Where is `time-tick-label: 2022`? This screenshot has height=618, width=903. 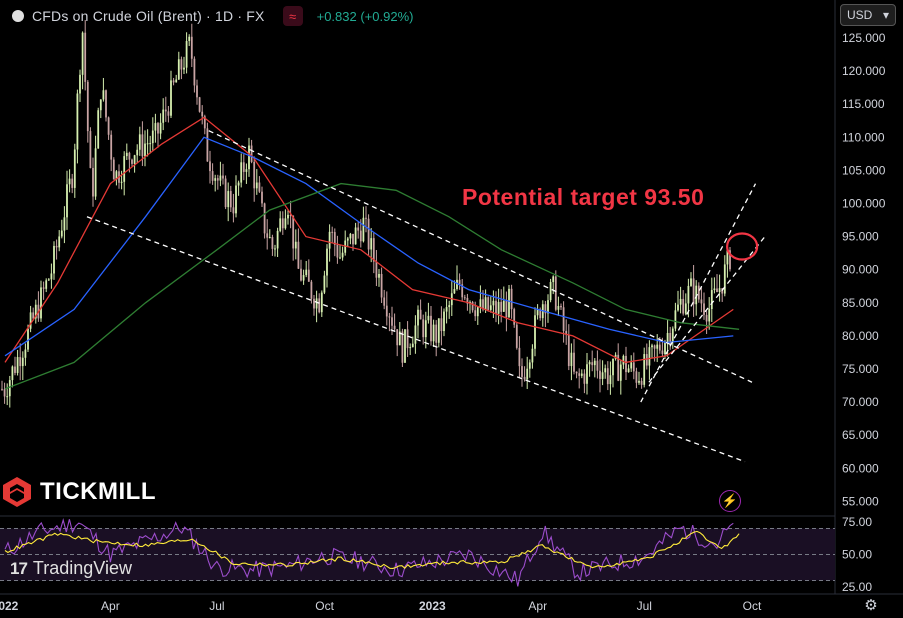 time-tick-label: 2022 is located at coordinates (9, 606).